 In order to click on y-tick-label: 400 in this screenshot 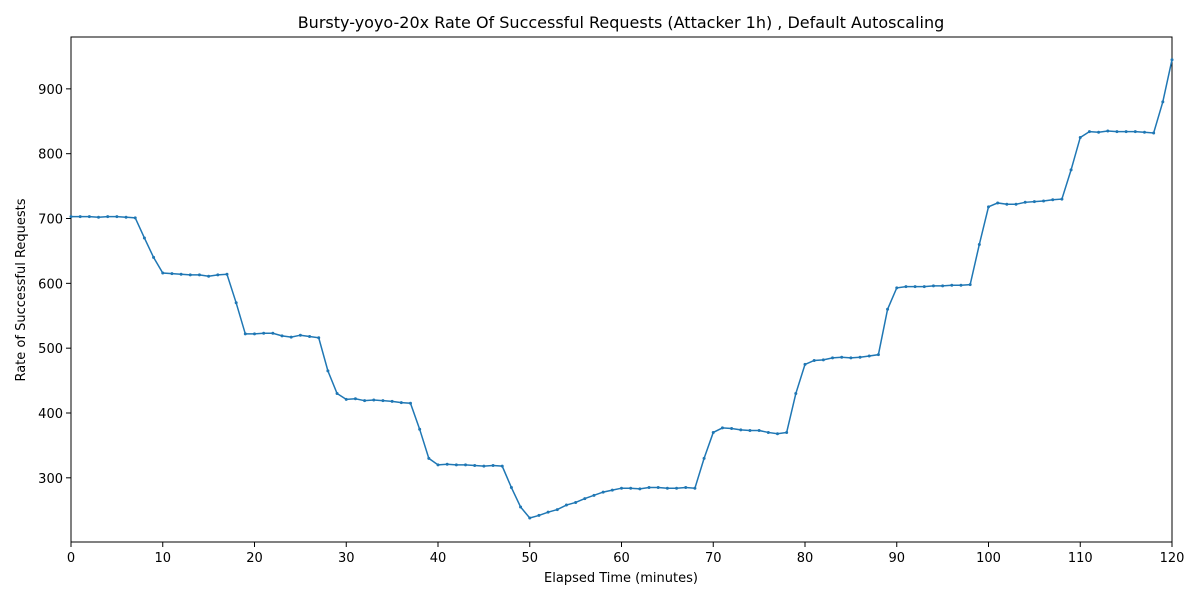, I will do `click(50, 414)`.